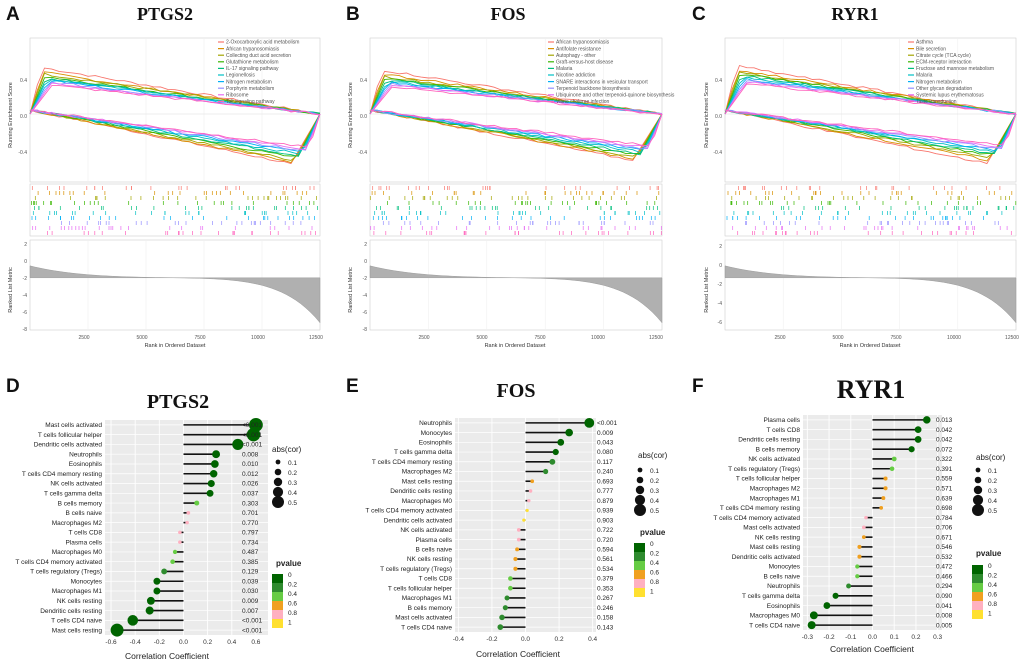  Describe the element at coordinates (992, 471) in the screenshot. I see `size-legend-label: 0.1` at that location.